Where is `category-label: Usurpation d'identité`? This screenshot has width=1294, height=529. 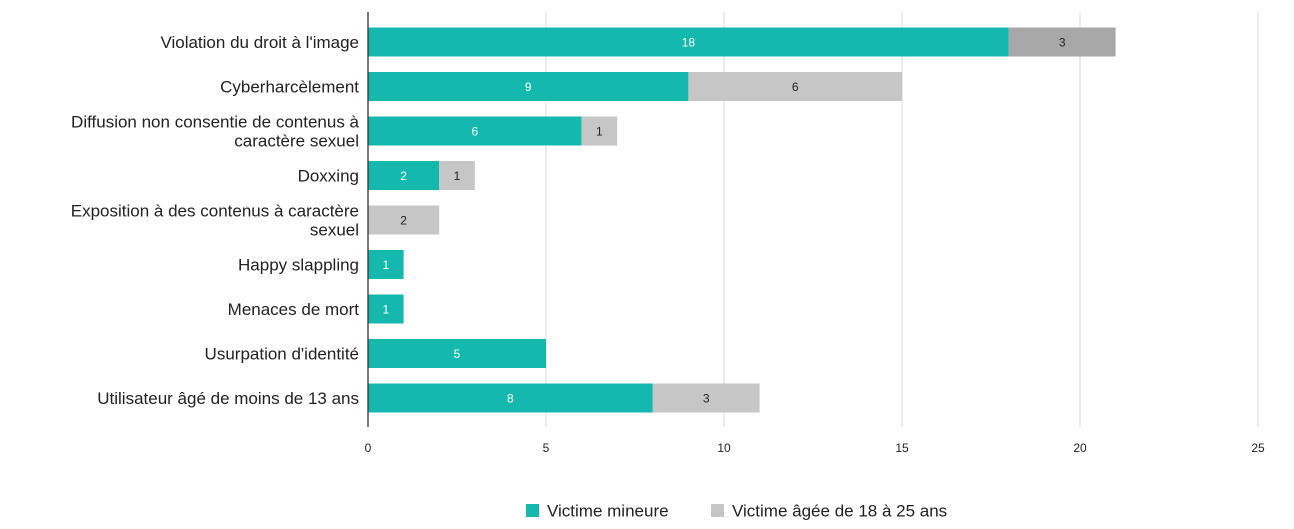
category-label: Usurpation d'identité is located at coordinates (282, 354).